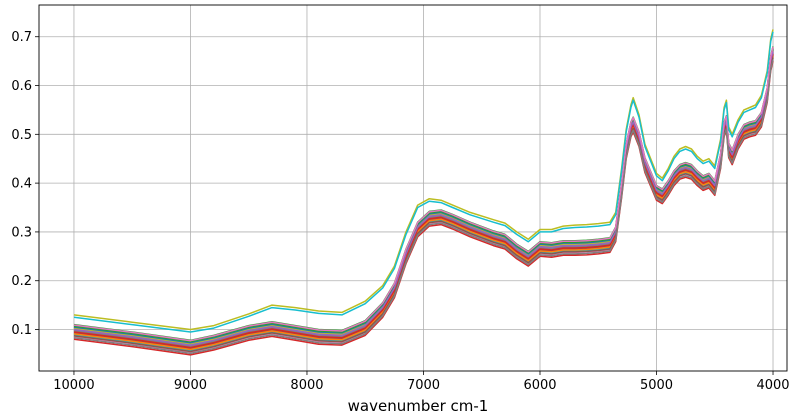 Image resolution: width=800 pixels, height=416 pixels. I want to click on y-tick-label: 0.7, so click(21, 37).